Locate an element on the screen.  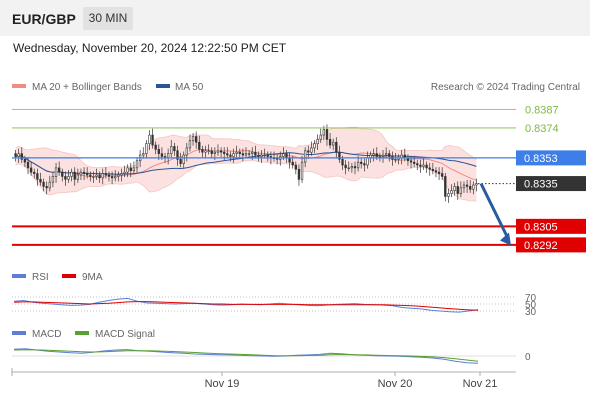
x-axis-label: Nov 19 is located at coordinates (222, 384).